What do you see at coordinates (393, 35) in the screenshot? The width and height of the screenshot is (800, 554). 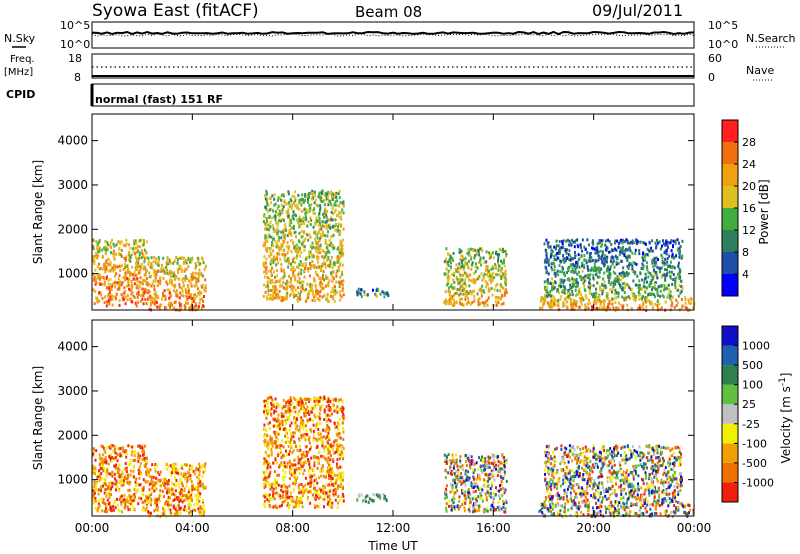 I see `noise-panel-frame` at bounding box center [393, 35].